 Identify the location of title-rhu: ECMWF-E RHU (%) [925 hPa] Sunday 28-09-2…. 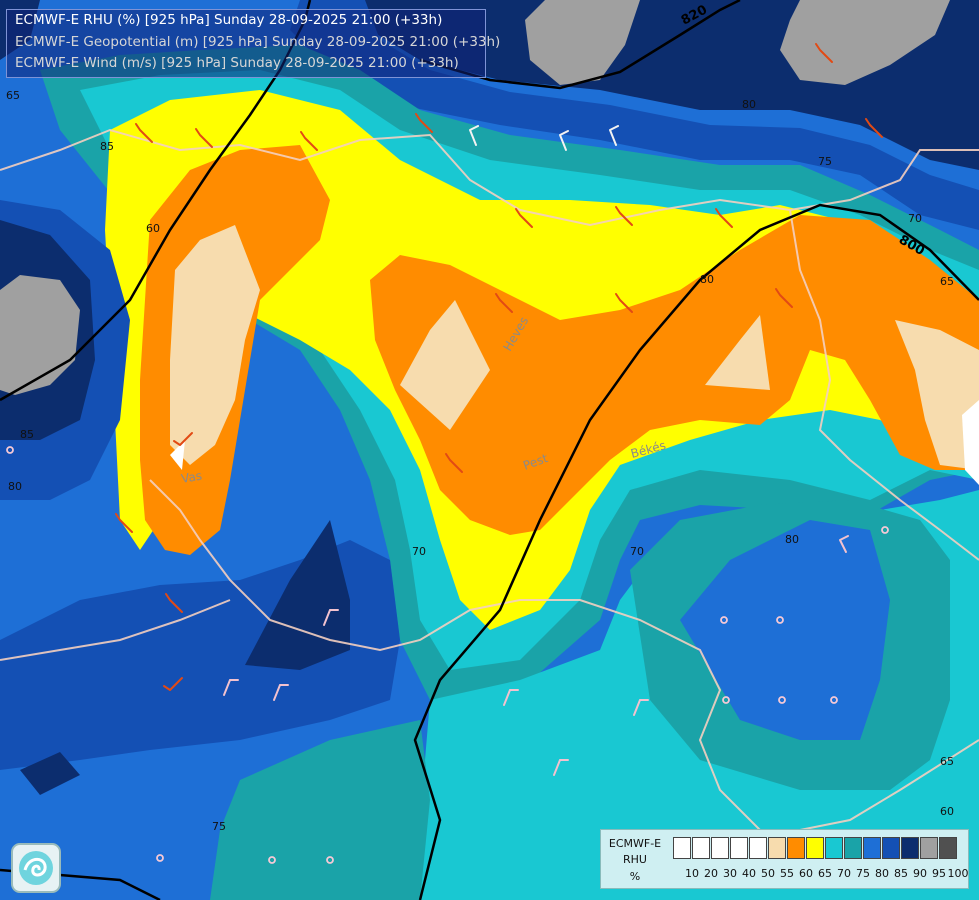
(229, 20).